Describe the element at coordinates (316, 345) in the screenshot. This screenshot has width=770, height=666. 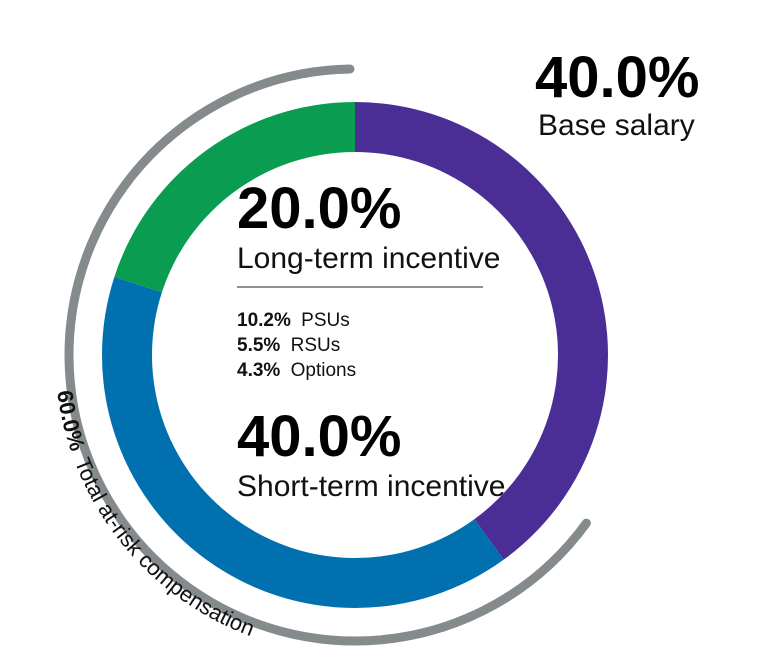
I see `breakdown-rsus-label: RSUs` at that location.